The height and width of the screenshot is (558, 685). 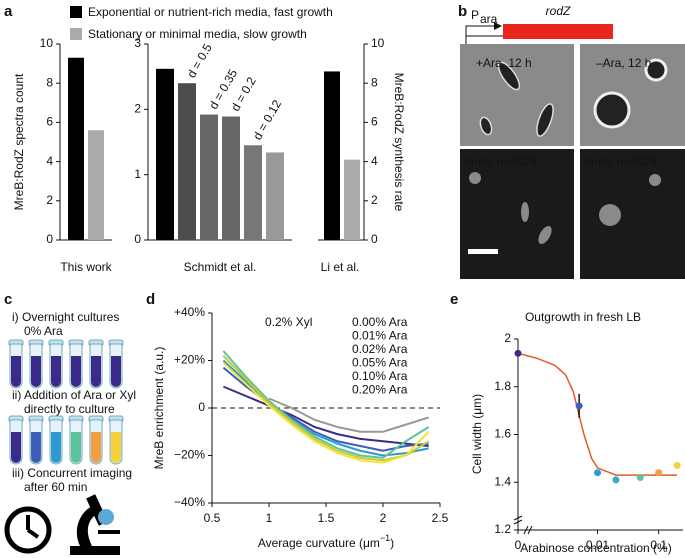 I want to click on fluor-image, so click(x=517, y=214).